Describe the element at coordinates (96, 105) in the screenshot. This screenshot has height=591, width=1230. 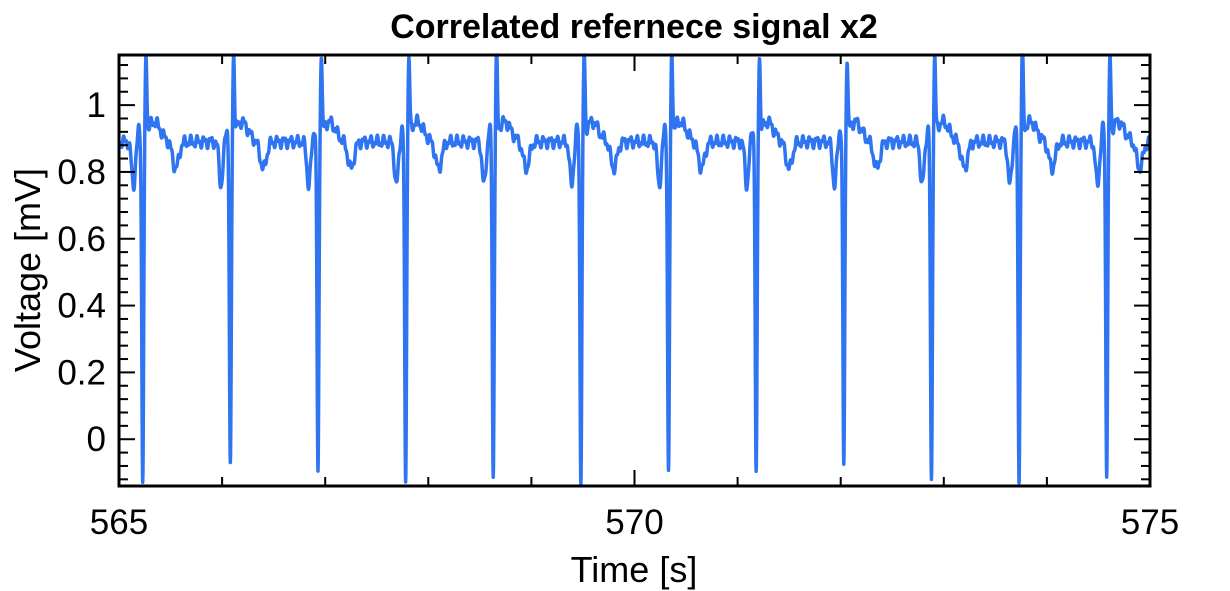
I see `y-tick-label: 1` at that location.